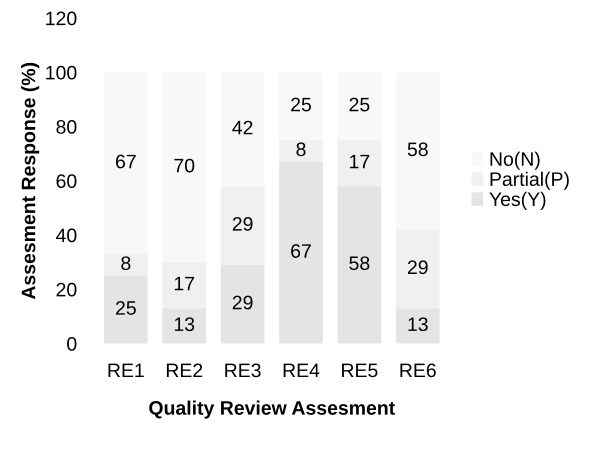  What do you see at coordinates (71, 343) in the screenshot?
I see `y-tick-label: 0` at bounding box center [71, 343].